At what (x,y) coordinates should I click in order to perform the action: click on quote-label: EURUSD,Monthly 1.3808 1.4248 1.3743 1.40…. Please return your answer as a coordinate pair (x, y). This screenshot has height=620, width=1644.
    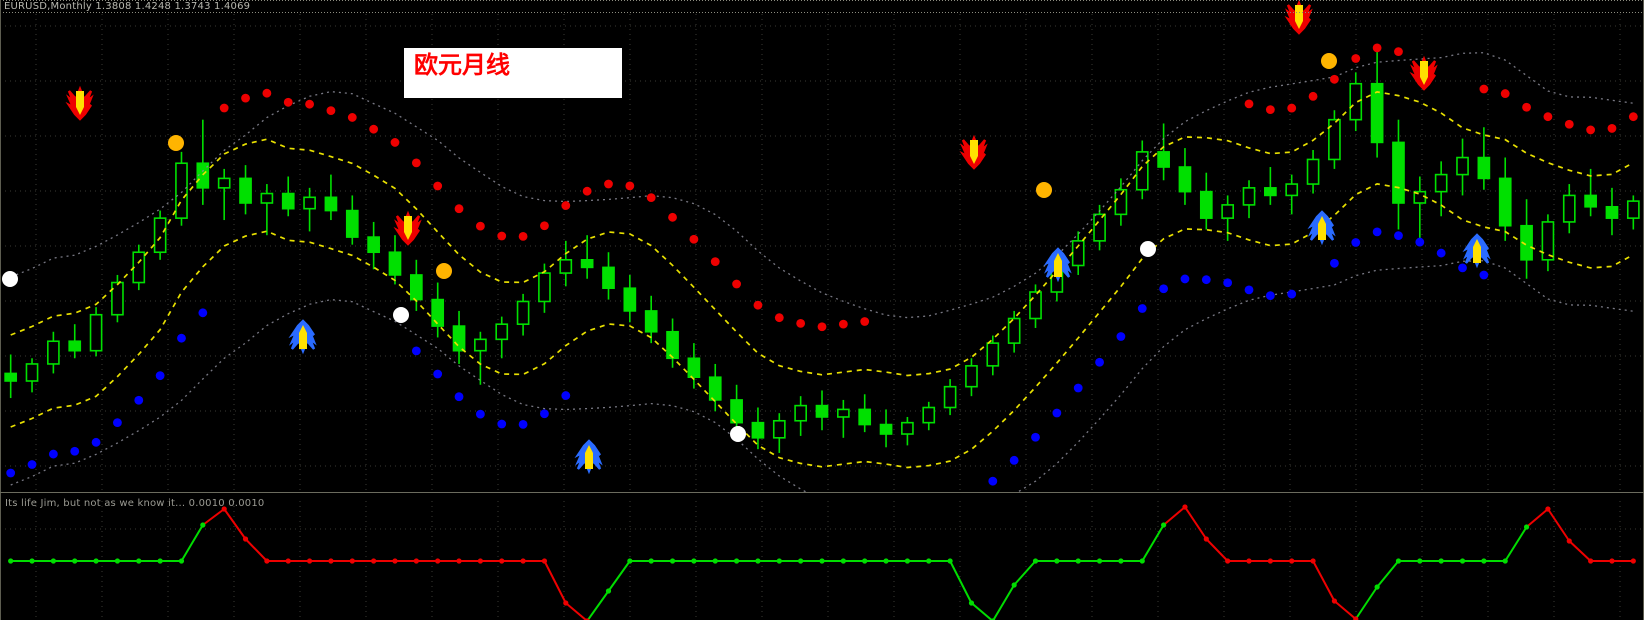
    Looking at the image, I should click on (127, 6).